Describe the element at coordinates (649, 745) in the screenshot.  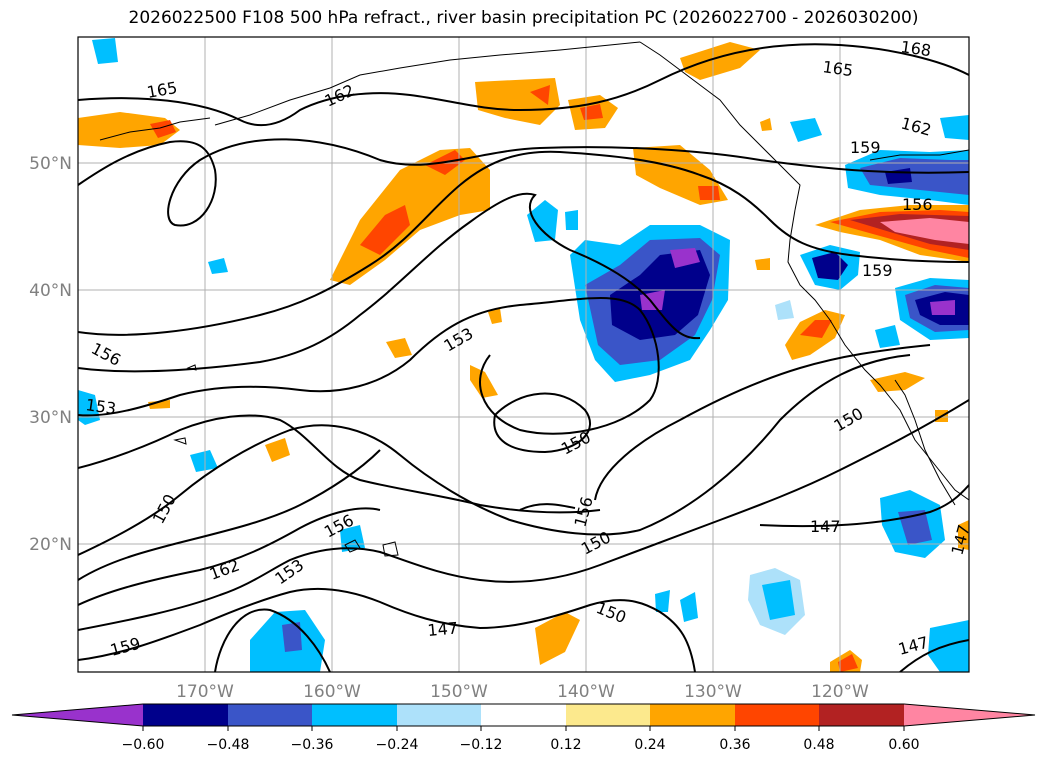
I see `colorbar-tick-label: 0.24` at that location.